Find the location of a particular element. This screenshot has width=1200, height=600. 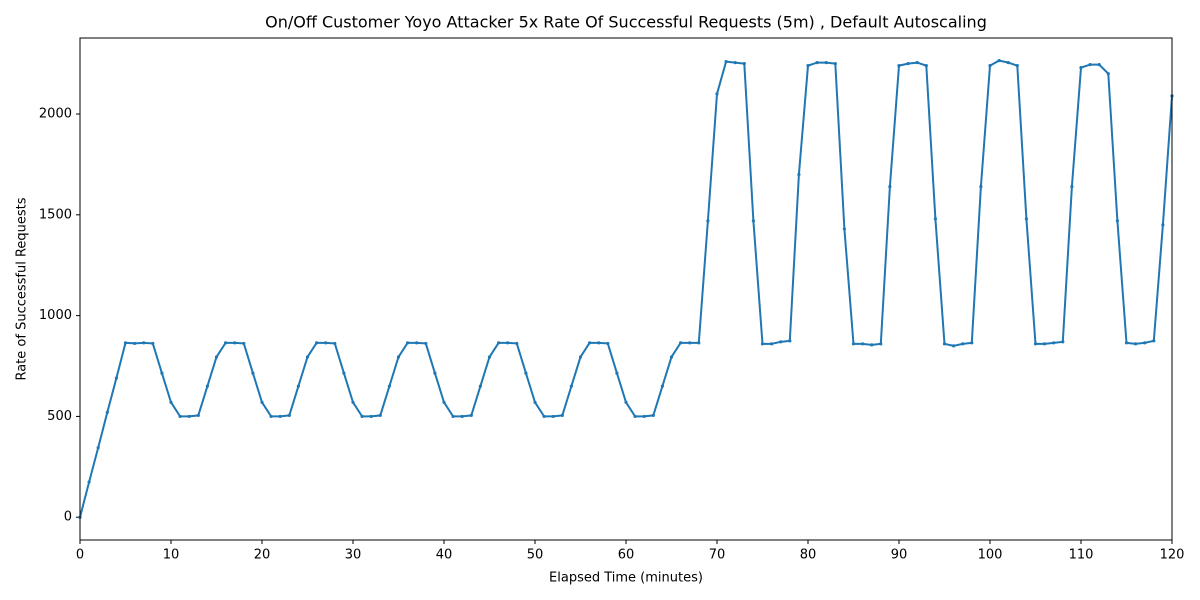

x-tick-label: 70 is located at coordinates (717, 555).